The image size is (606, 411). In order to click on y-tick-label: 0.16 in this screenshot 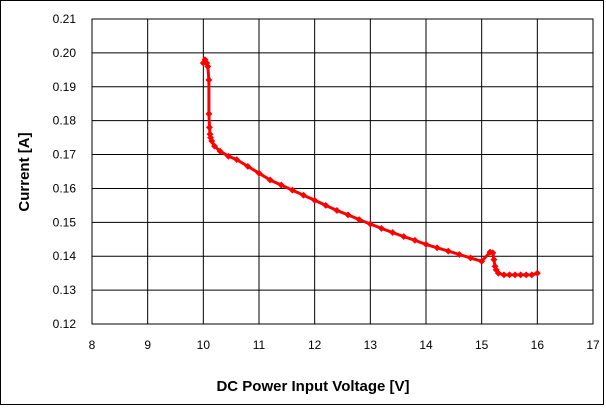, I will do `click(65, 188)`.